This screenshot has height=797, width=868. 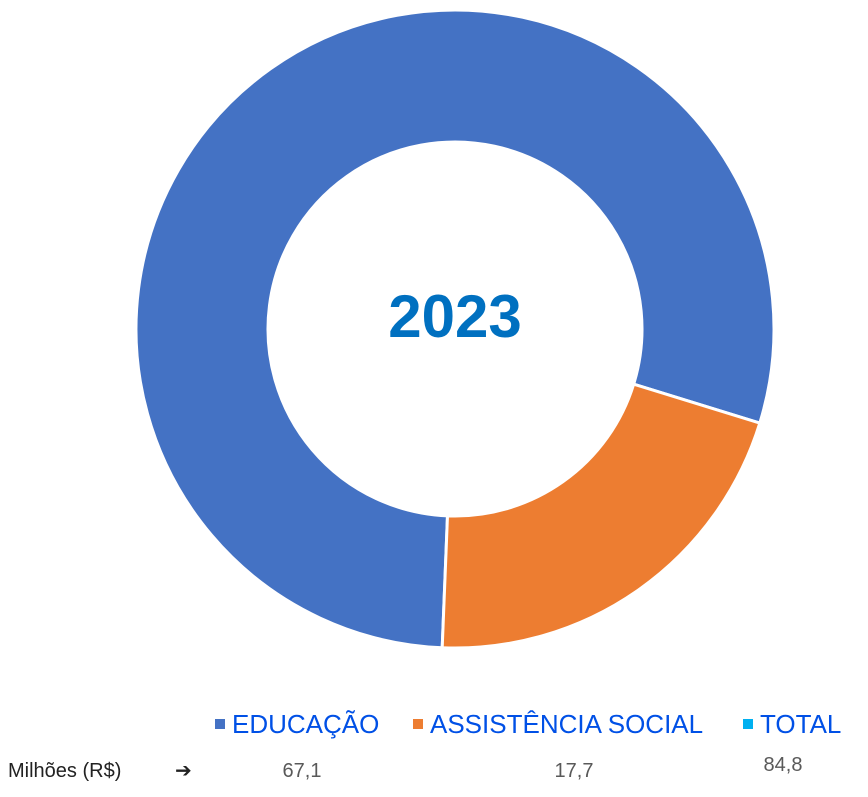 What do you see at coordinates (418, 724) in the screenshot?
I see `legend-swatch-assistencia-social` at bounding box center [418, 724].